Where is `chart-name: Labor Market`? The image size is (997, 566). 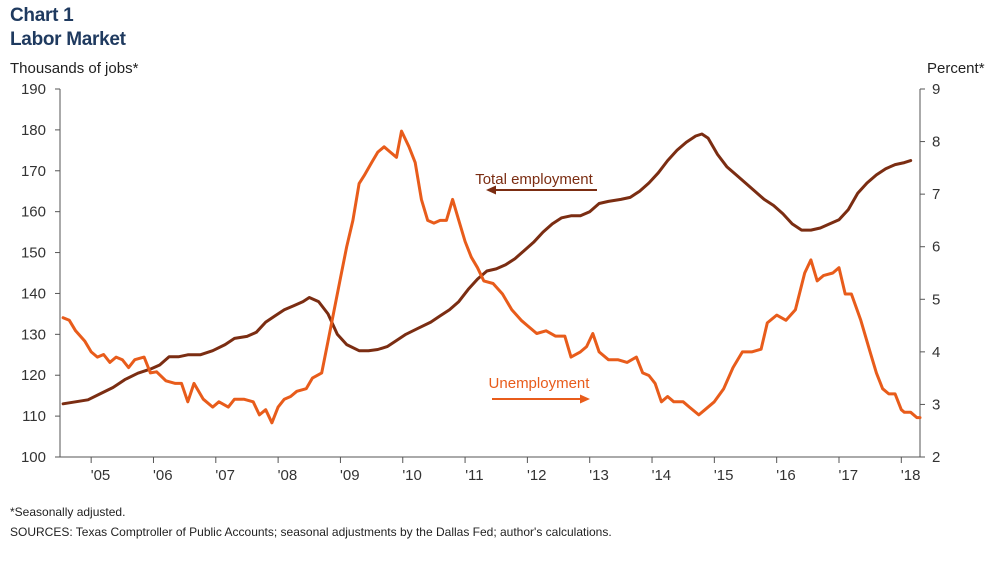 chart-name: Labor Market is located at coordinates (68, 39).